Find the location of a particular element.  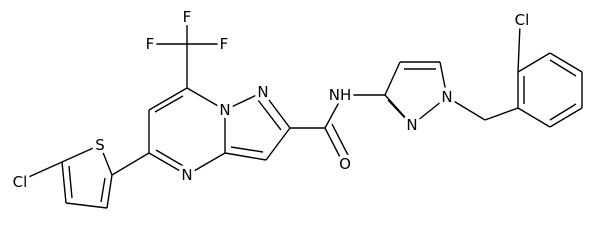

atom-label: NH is located at coordinates (340, 95).